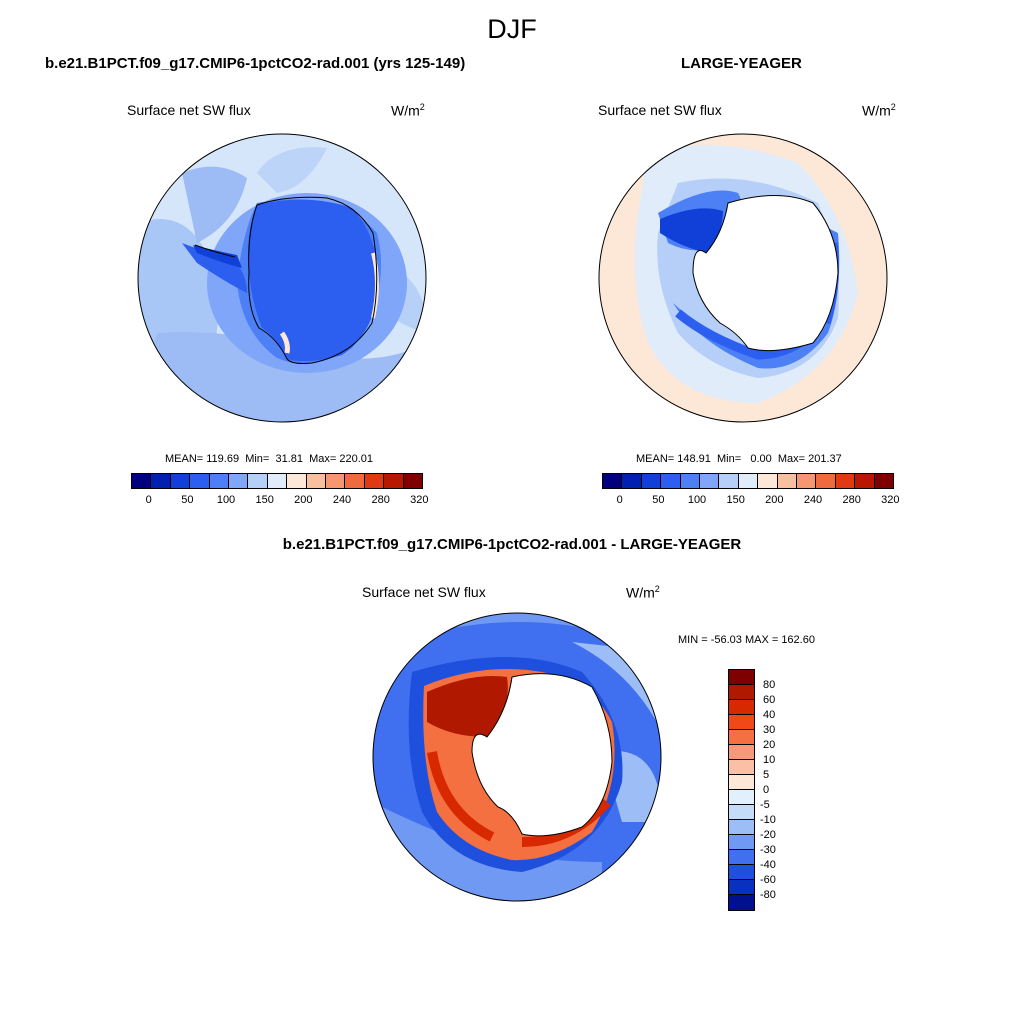 The width and height of the screenshot is (1024, 1024). What do you see at coordinates (189, 110) in the screenshot?
I see `model-variable-label: Surface net SW flux` at bounding box center [189, 110].